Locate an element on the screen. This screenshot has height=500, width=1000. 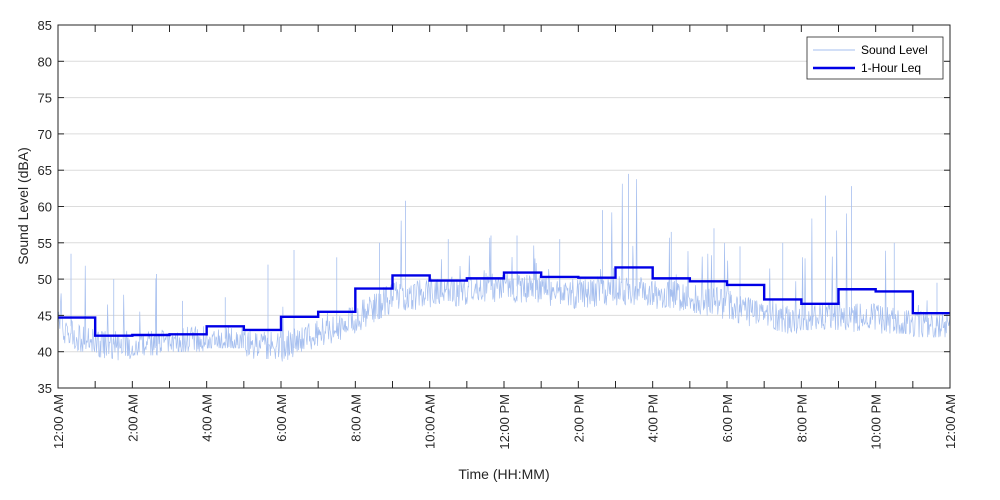
legend-box is located at coordinates (875, 58).